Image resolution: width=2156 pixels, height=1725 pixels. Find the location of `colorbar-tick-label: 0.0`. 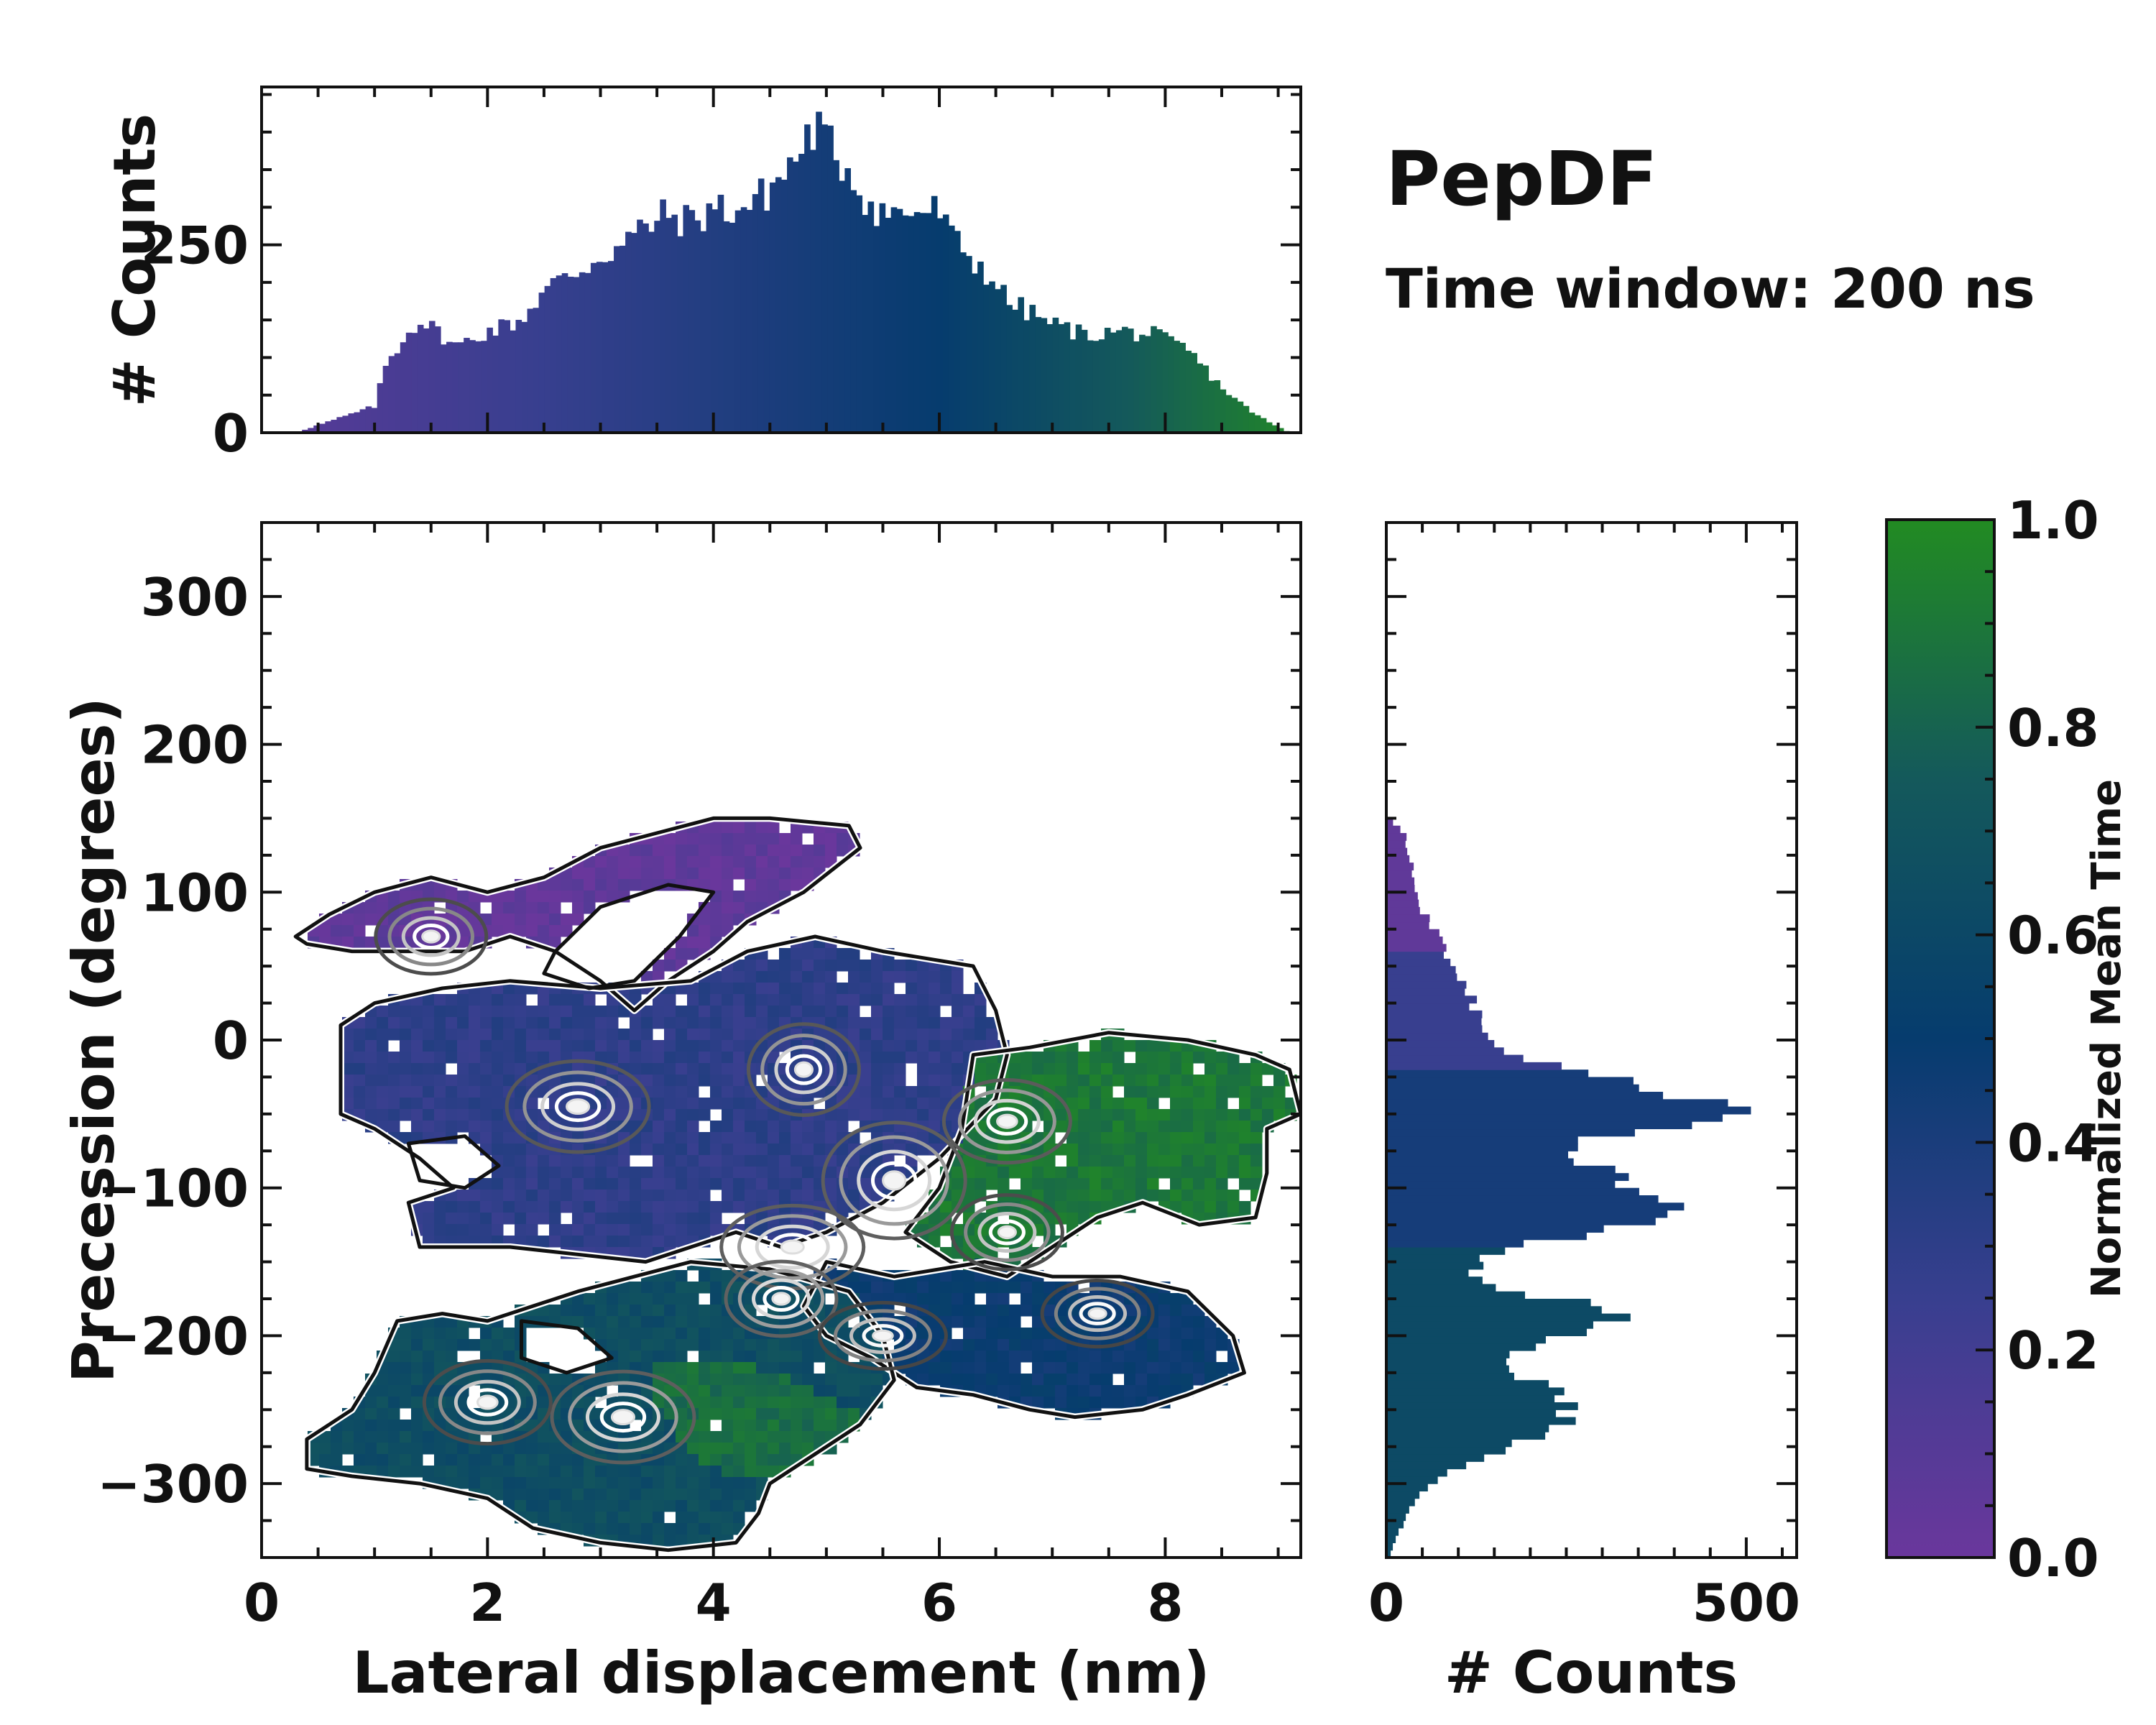

colorbar-tick-label: 0.0 is located at coordinates (2053, 1558).